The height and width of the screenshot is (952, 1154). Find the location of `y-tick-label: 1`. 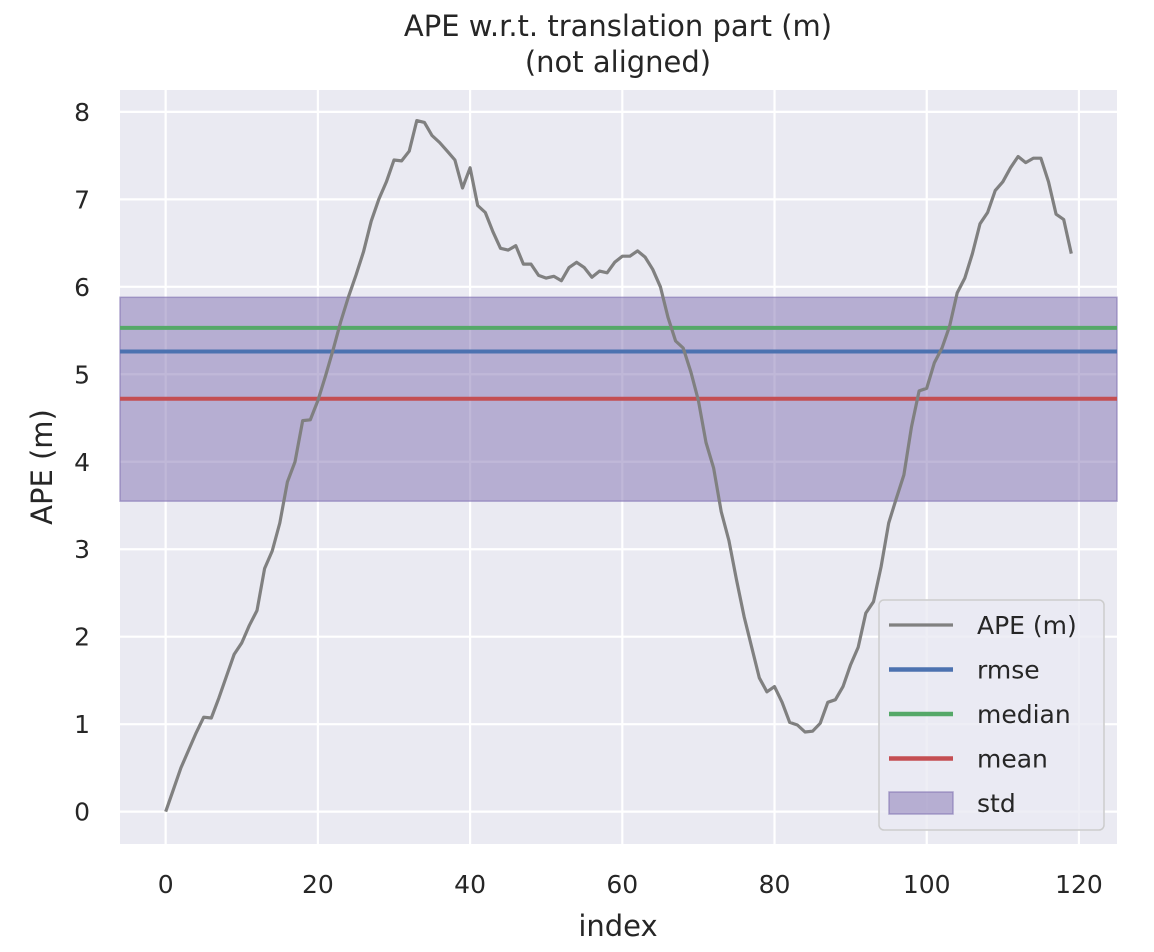

y-tick-label: 1 is located at coordinates (82, 724).